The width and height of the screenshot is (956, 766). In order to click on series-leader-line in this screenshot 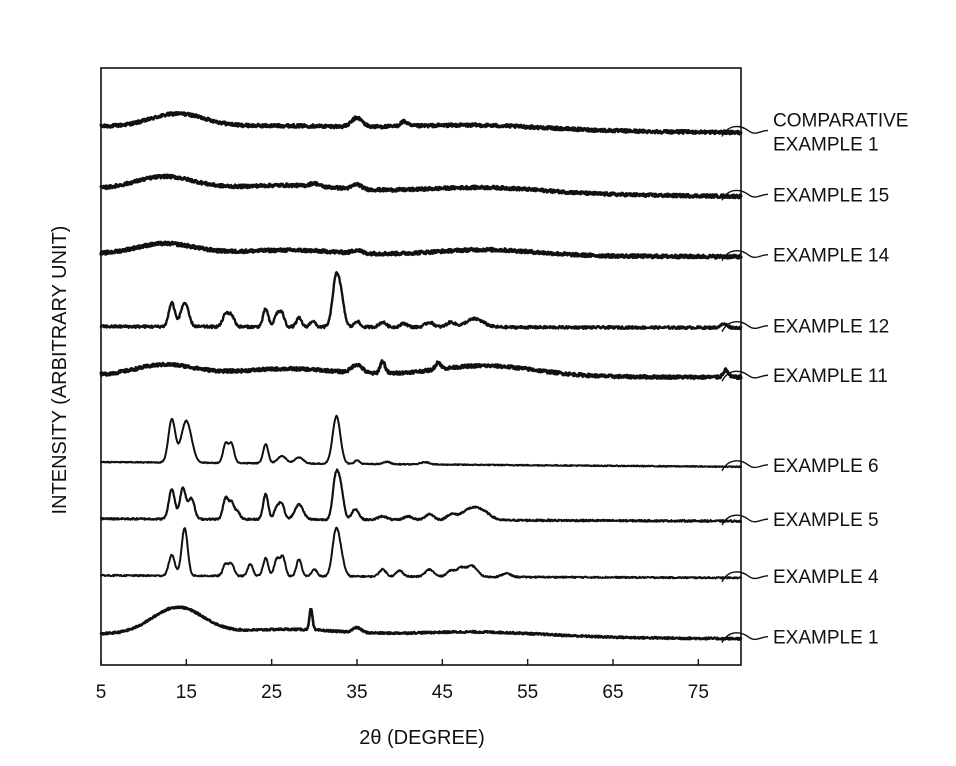, I will do `click(745, 376)`.